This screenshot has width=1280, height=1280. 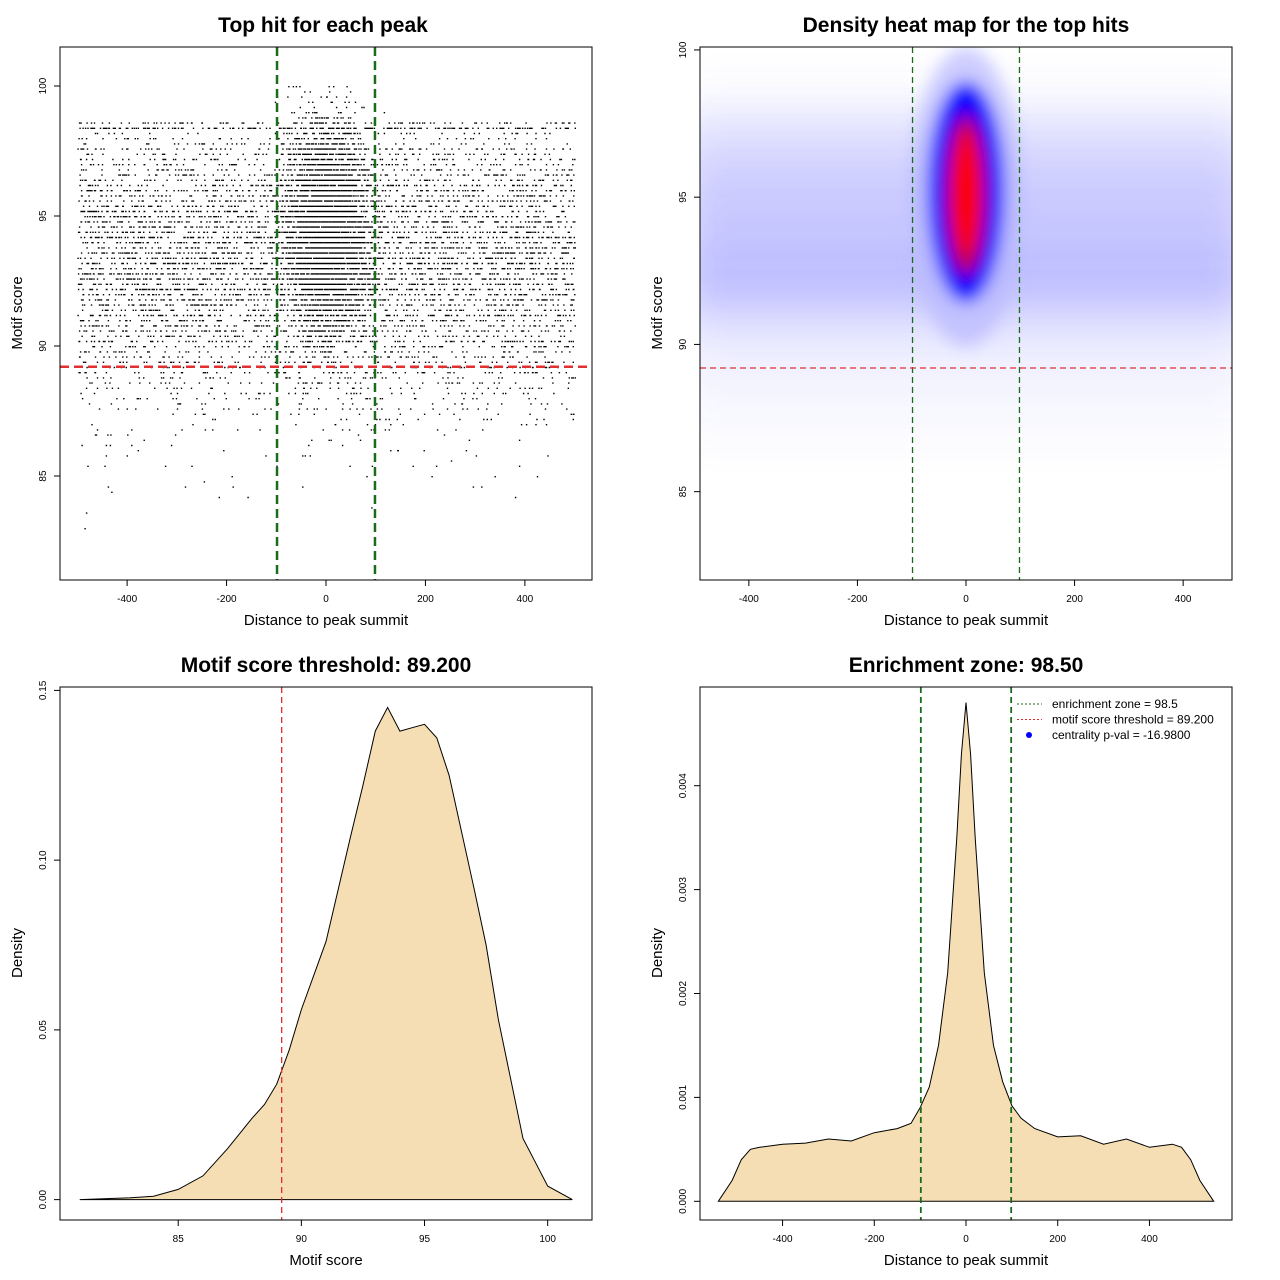 I want to click on y-tick-label: 0.001, so click(x=683, y=1096).